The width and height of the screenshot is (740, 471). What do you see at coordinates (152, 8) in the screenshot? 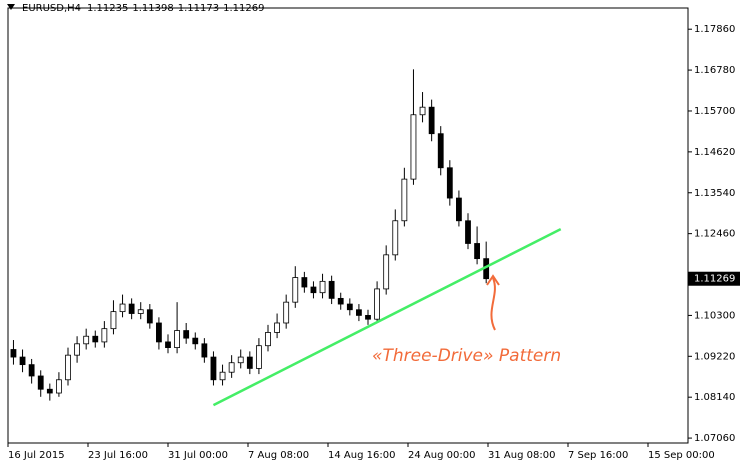
I see `header-price: 1.11398` at bounding box center [152, 8].